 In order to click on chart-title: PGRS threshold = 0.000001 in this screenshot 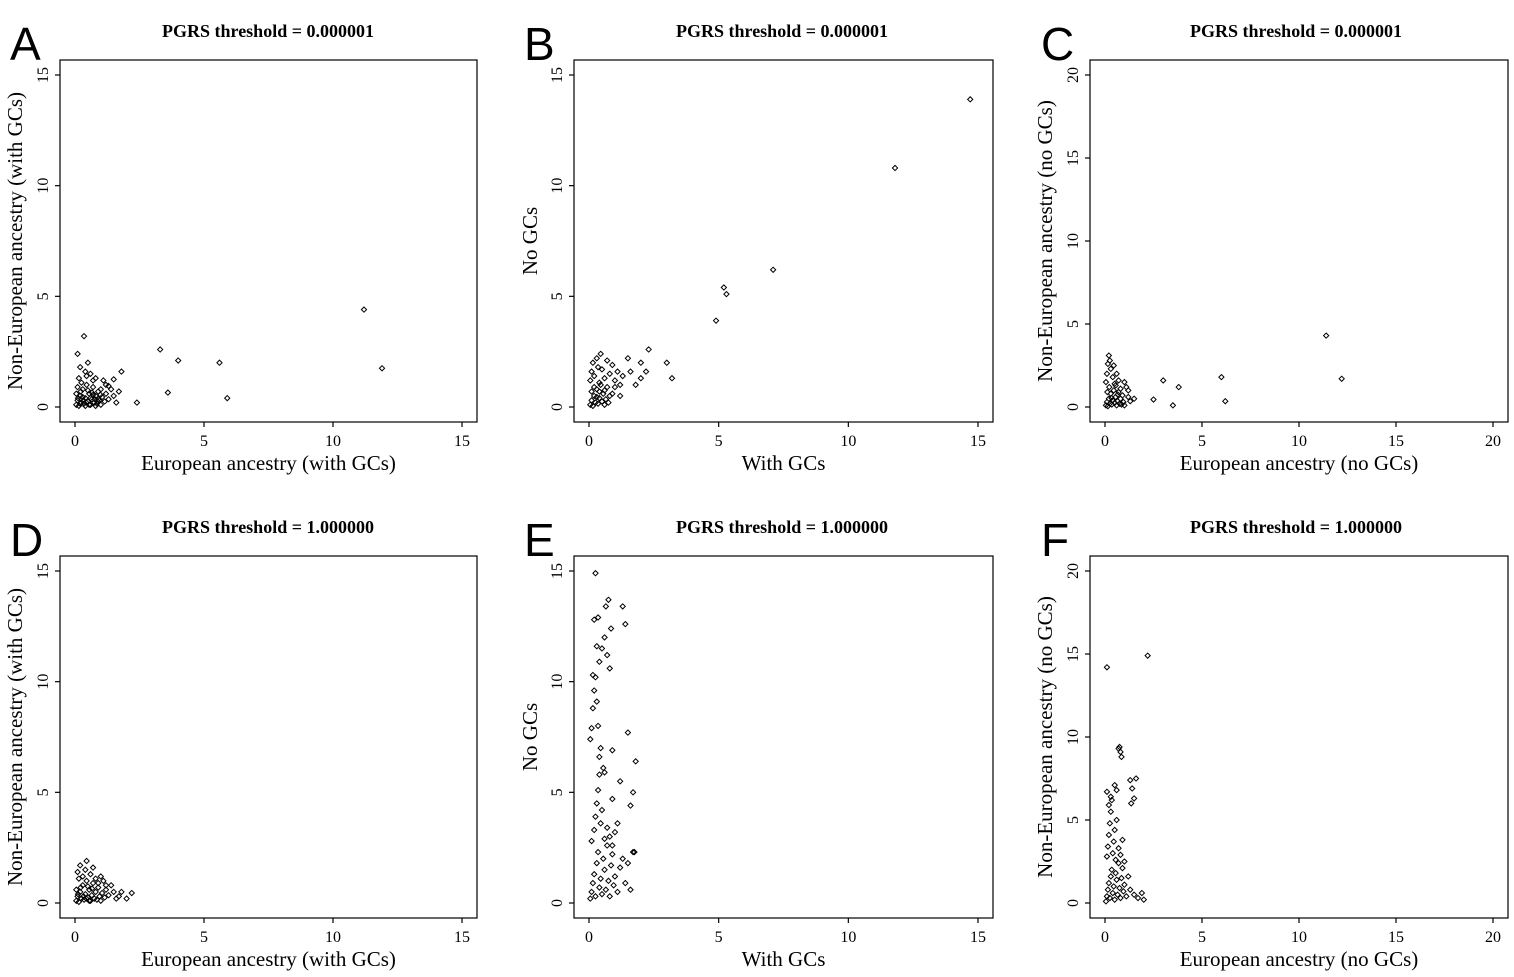, I will do `click(782, 31)`.